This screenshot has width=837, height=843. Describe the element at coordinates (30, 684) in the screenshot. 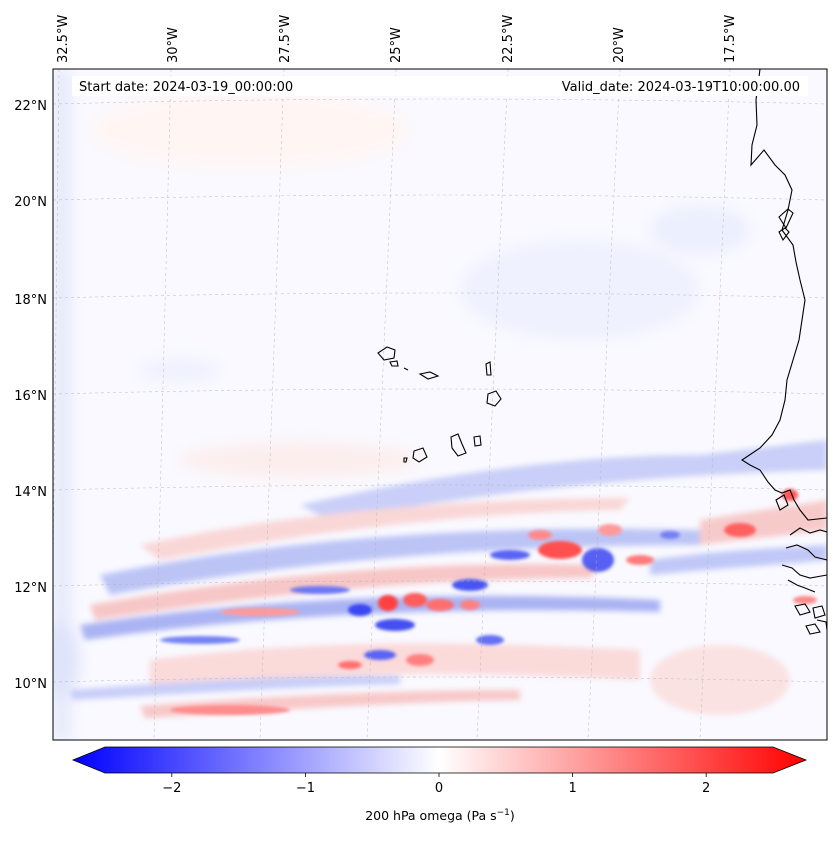

I see `lat-label: 10°N` at that location.